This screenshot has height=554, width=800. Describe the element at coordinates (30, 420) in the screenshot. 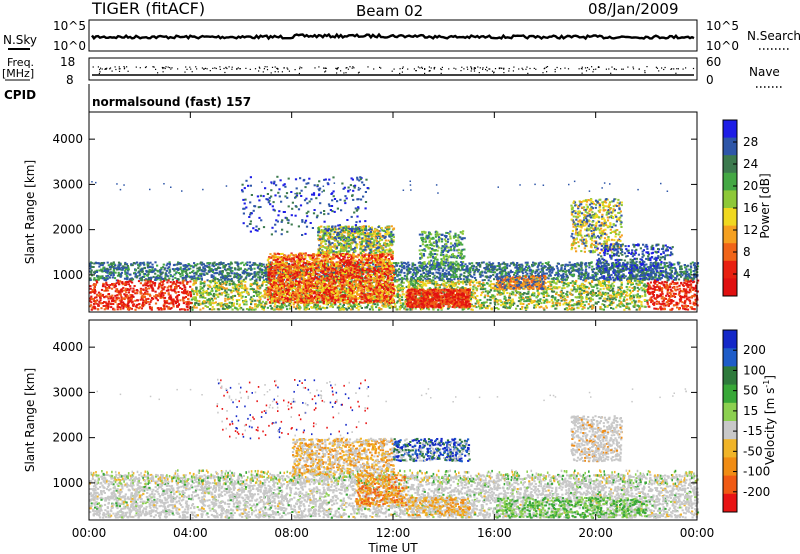

I see `velocity-ylabel: Slant Range [km]` at that location.